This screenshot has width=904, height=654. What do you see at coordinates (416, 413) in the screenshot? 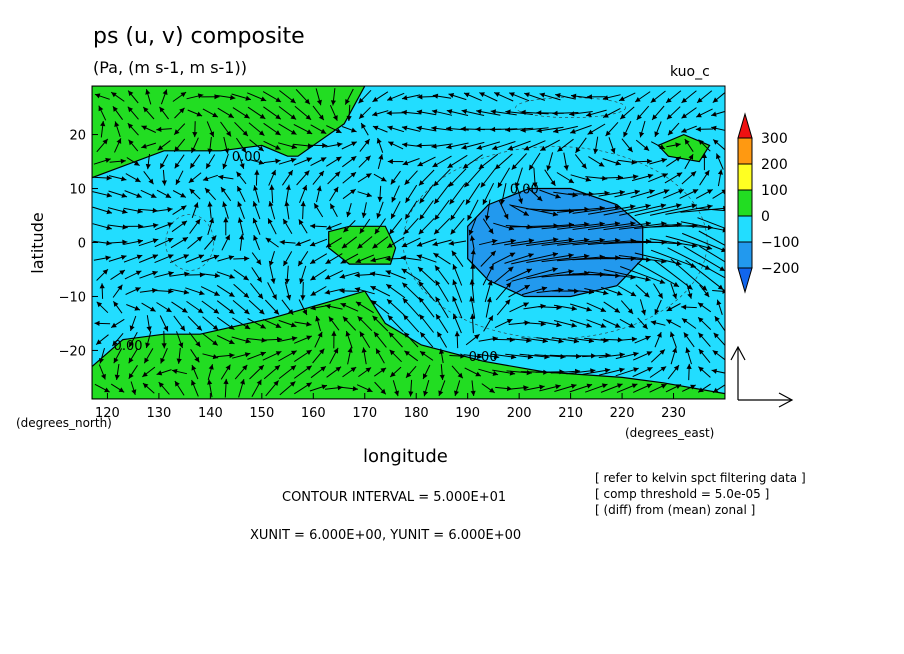
I see `x-tick-label: 180` at bounding box center [416, 413].